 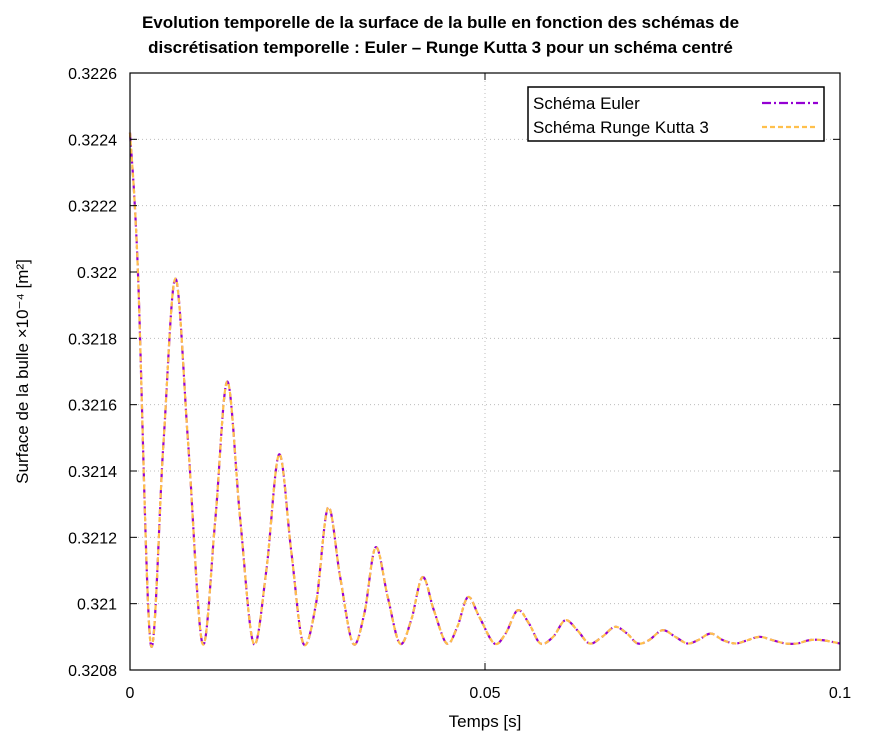 I want to click on legend-box, so click(x=676, y=114).